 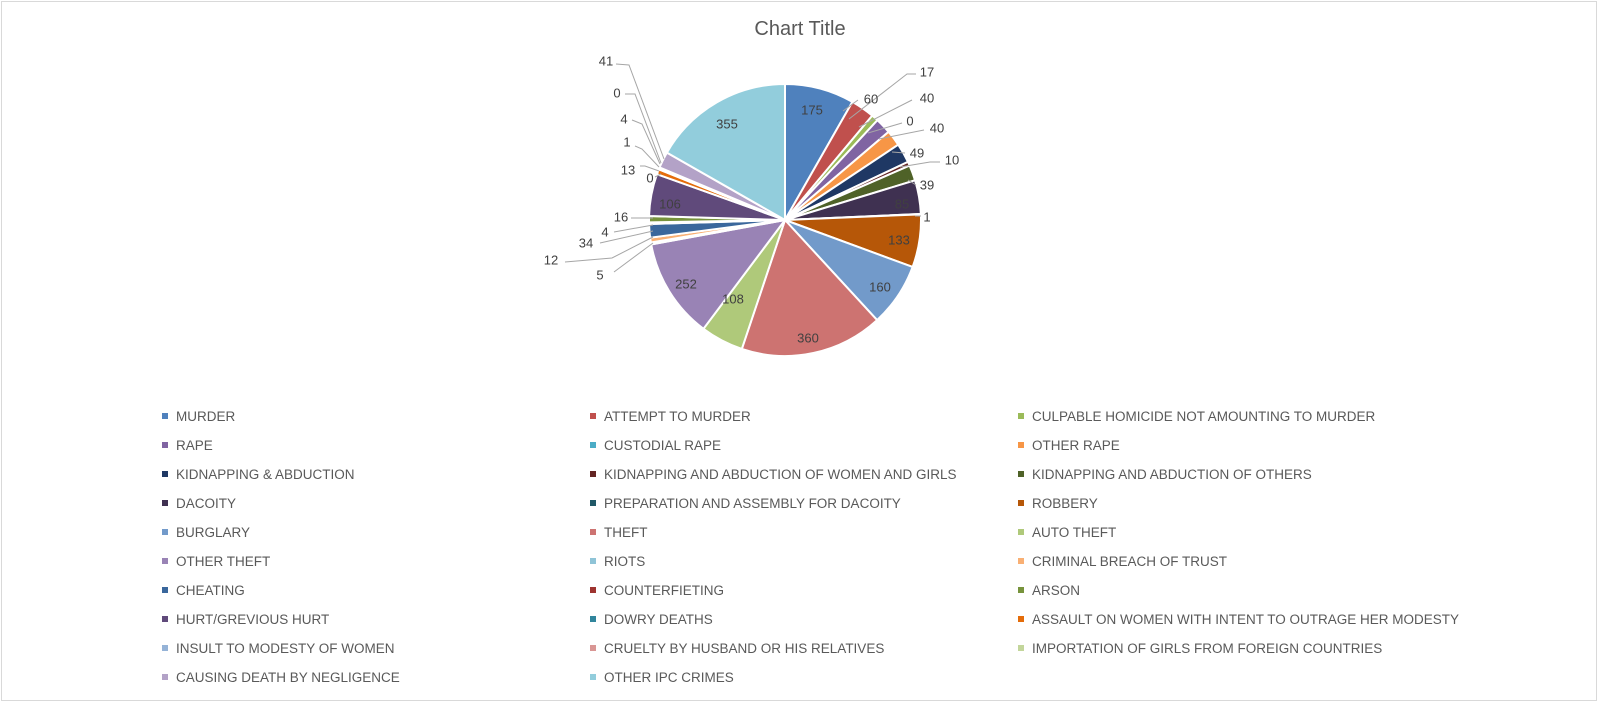 I want to click on data-label-other-rape: 40, so click(x=937, y=128).